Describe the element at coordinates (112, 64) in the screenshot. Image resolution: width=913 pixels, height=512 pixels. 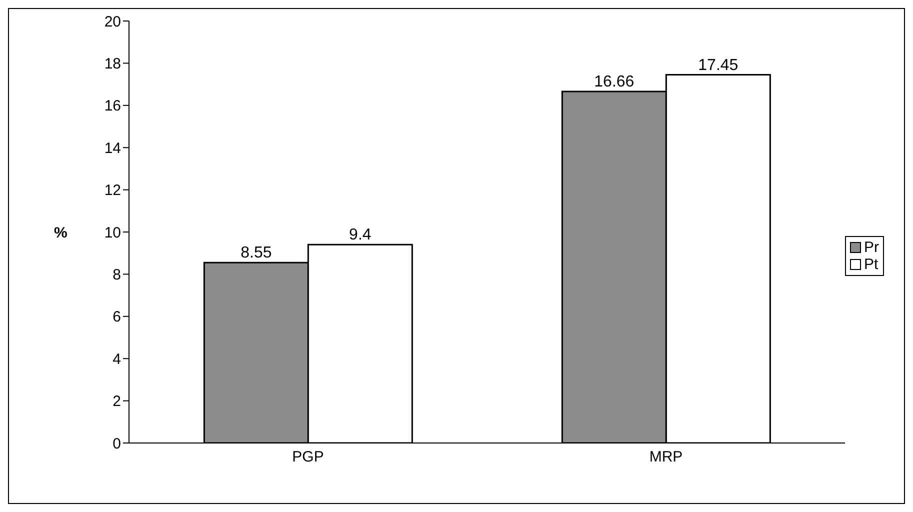
I see `y-tick-label: 18` at that location.